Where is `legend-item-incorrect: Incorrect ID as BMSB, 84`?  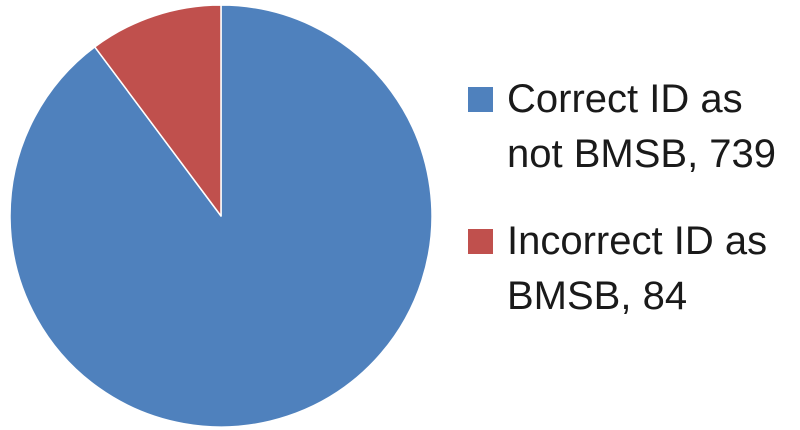 legend-item-incorrect: Incorrect ID as BMSB, 84 is located at coordinates (633, 269).